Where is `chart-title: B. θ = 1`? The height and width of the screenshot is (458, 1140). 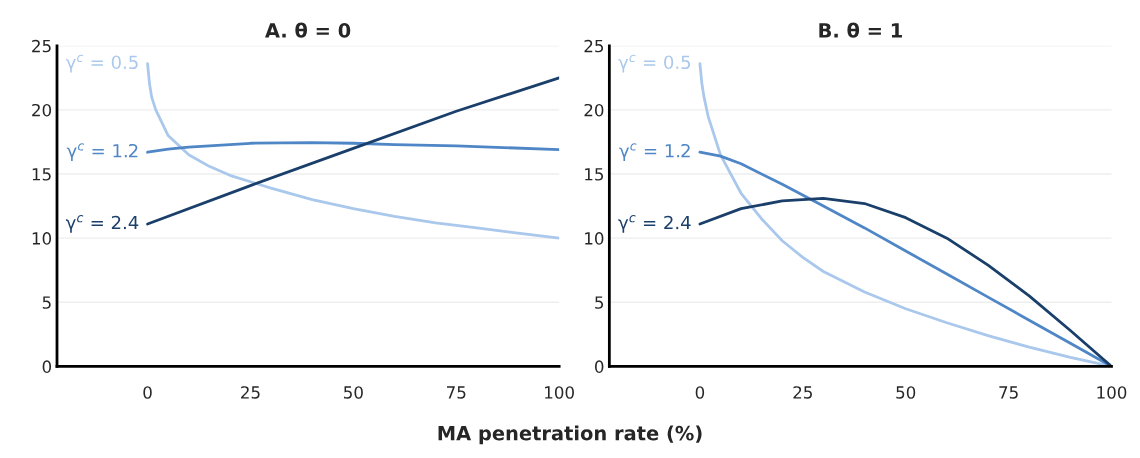
chart-title: B. θ = 1 is located at coordinates (860, 30).